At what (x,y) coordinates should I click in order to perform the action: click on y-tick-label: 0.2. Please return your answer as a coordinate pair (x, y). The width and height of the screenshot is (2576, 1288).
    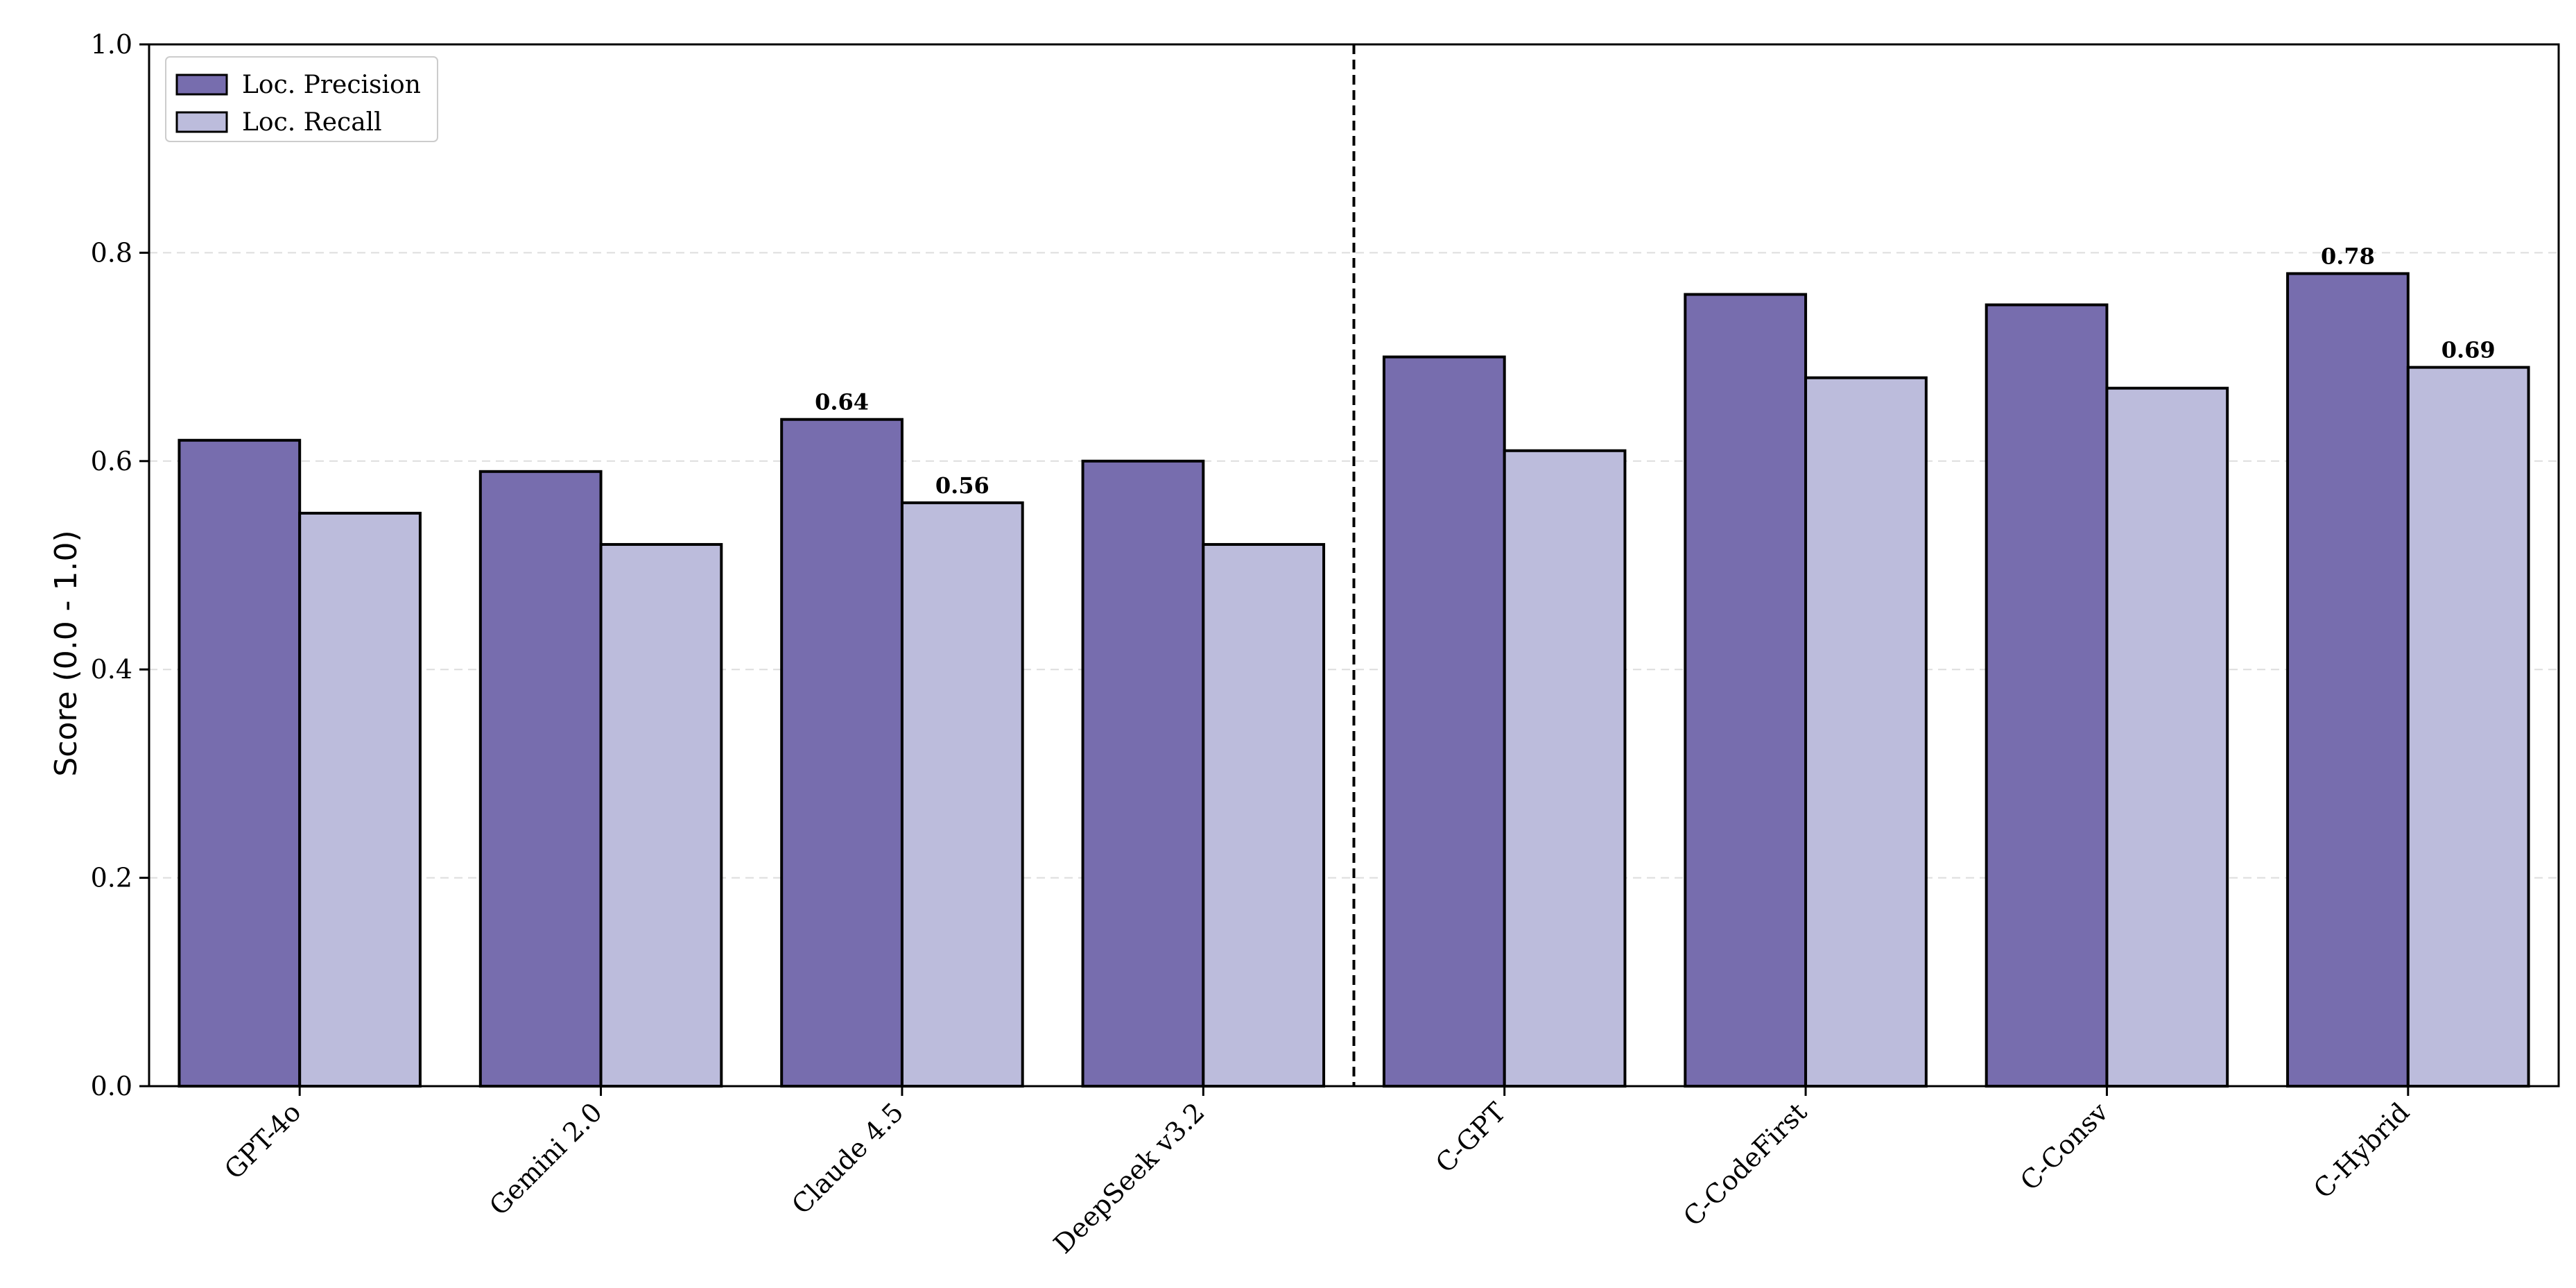
    Looking at the image, I should click on (111, 878).